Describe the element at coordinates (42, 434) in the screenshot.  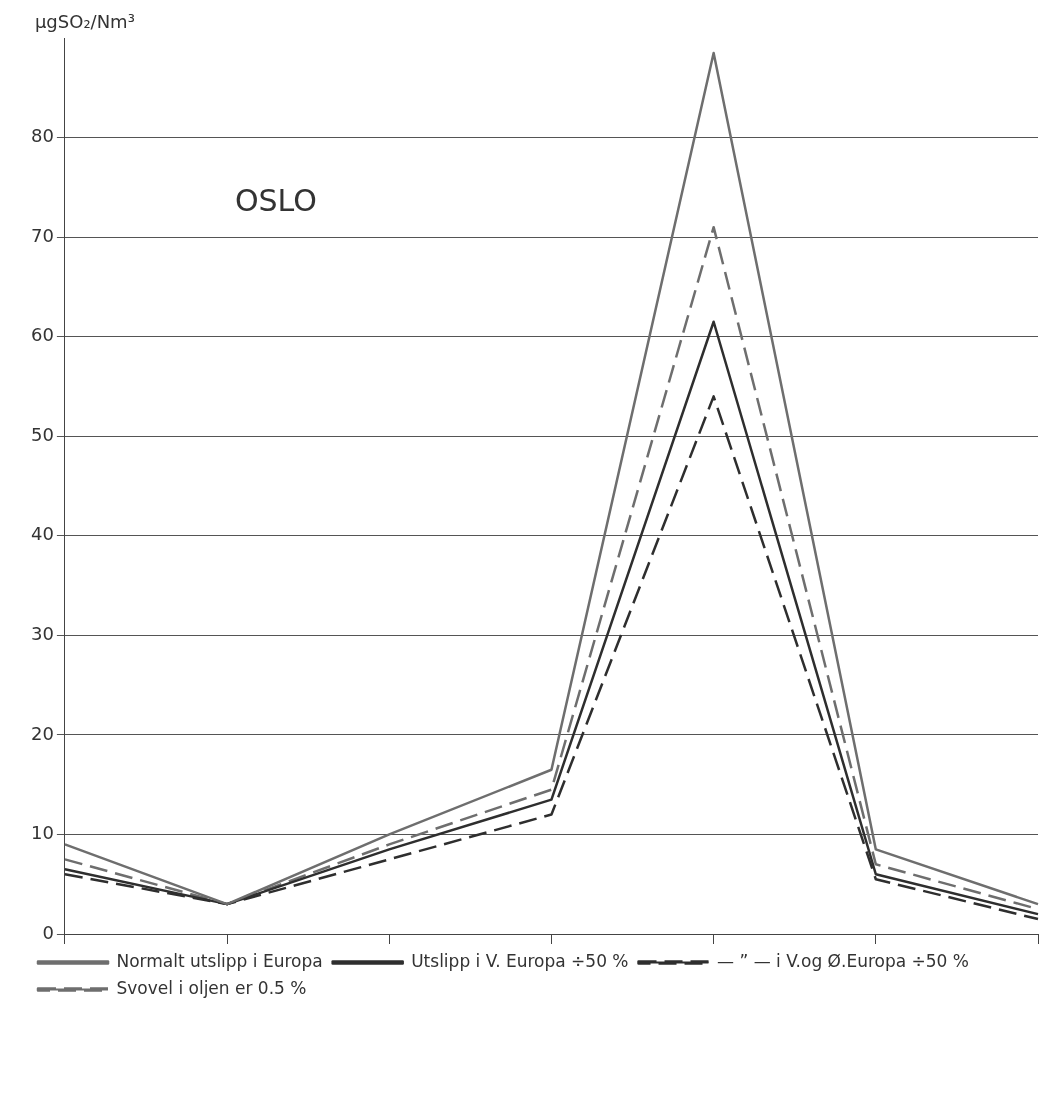
I see `y-tick-label: 50` at that location.